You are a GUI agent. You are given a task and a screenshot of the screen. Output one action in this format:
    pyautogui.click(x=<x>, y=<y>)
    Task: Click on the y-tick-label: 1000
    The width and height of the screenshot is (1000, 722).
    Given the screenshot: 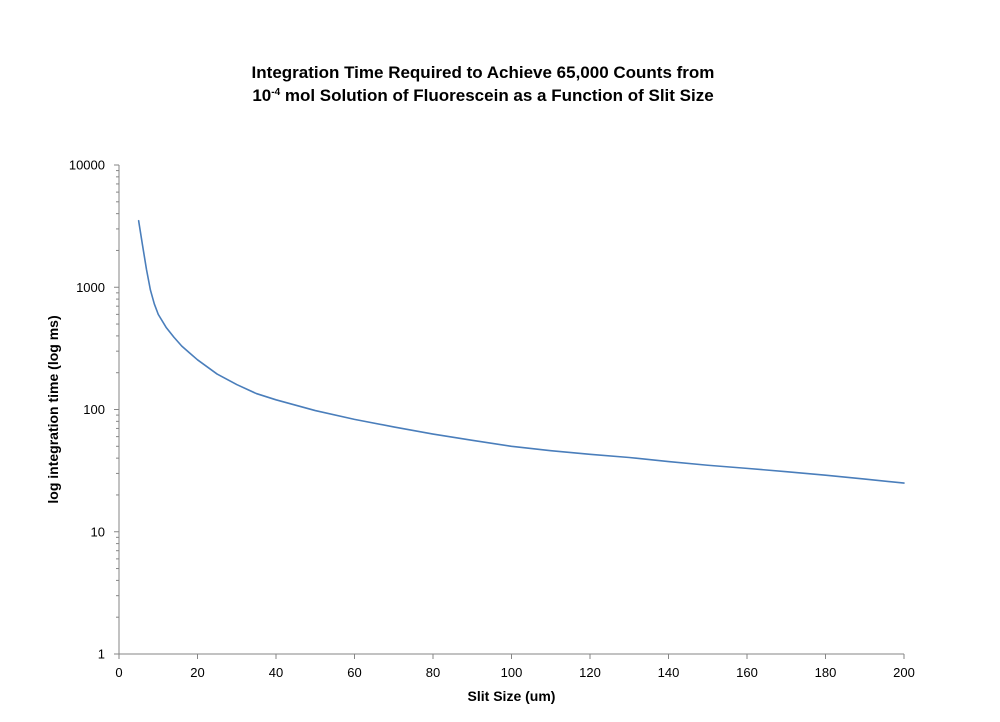 What is the action you would take?
    pyautogui.click(x=90, y=287)
    